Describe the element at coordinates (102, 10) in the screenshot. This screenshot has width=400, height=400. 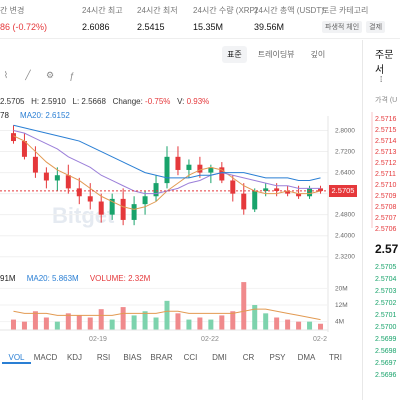
I see `stat-label: 24시간 최고` at that location.